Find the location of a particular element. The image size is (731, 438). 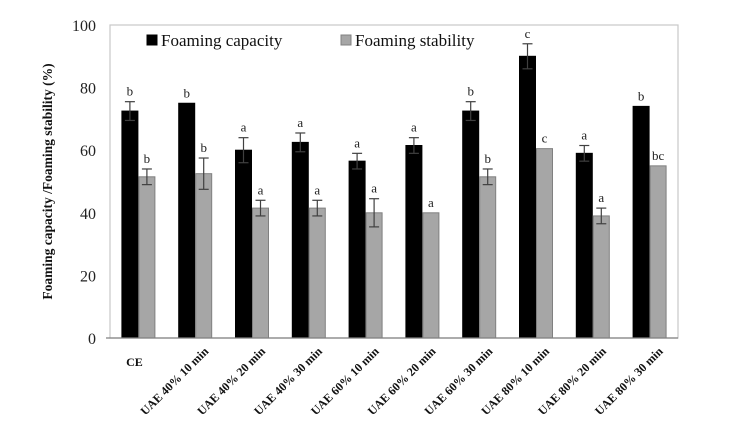

significance-label-capacity-9: b is located at coordinates (641, 95).